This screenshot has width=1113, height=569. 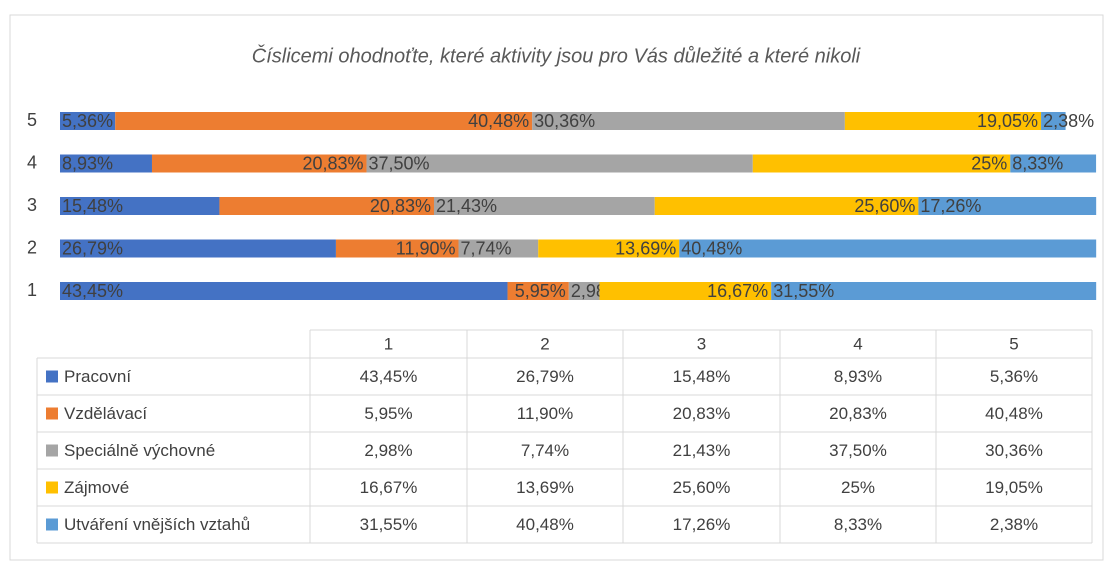 I want to click on table-header: 4, so click(x=857, y=343).